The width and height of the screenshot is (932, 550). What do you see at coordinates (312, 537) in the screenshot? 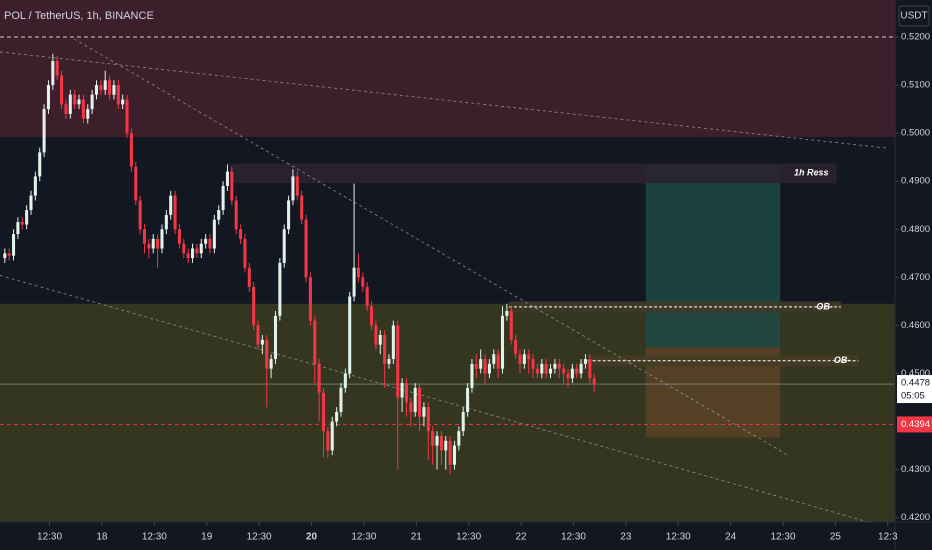
I see `x-tick-label: 20` at bounding box center [312, 537].